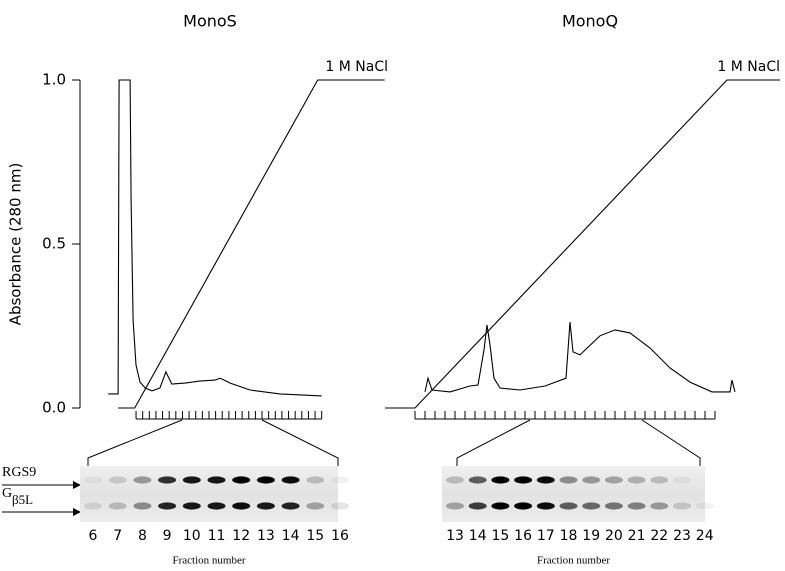 This screenshot has width=785, height=571. I want to click on lane-label: 21, so click(637, 536).